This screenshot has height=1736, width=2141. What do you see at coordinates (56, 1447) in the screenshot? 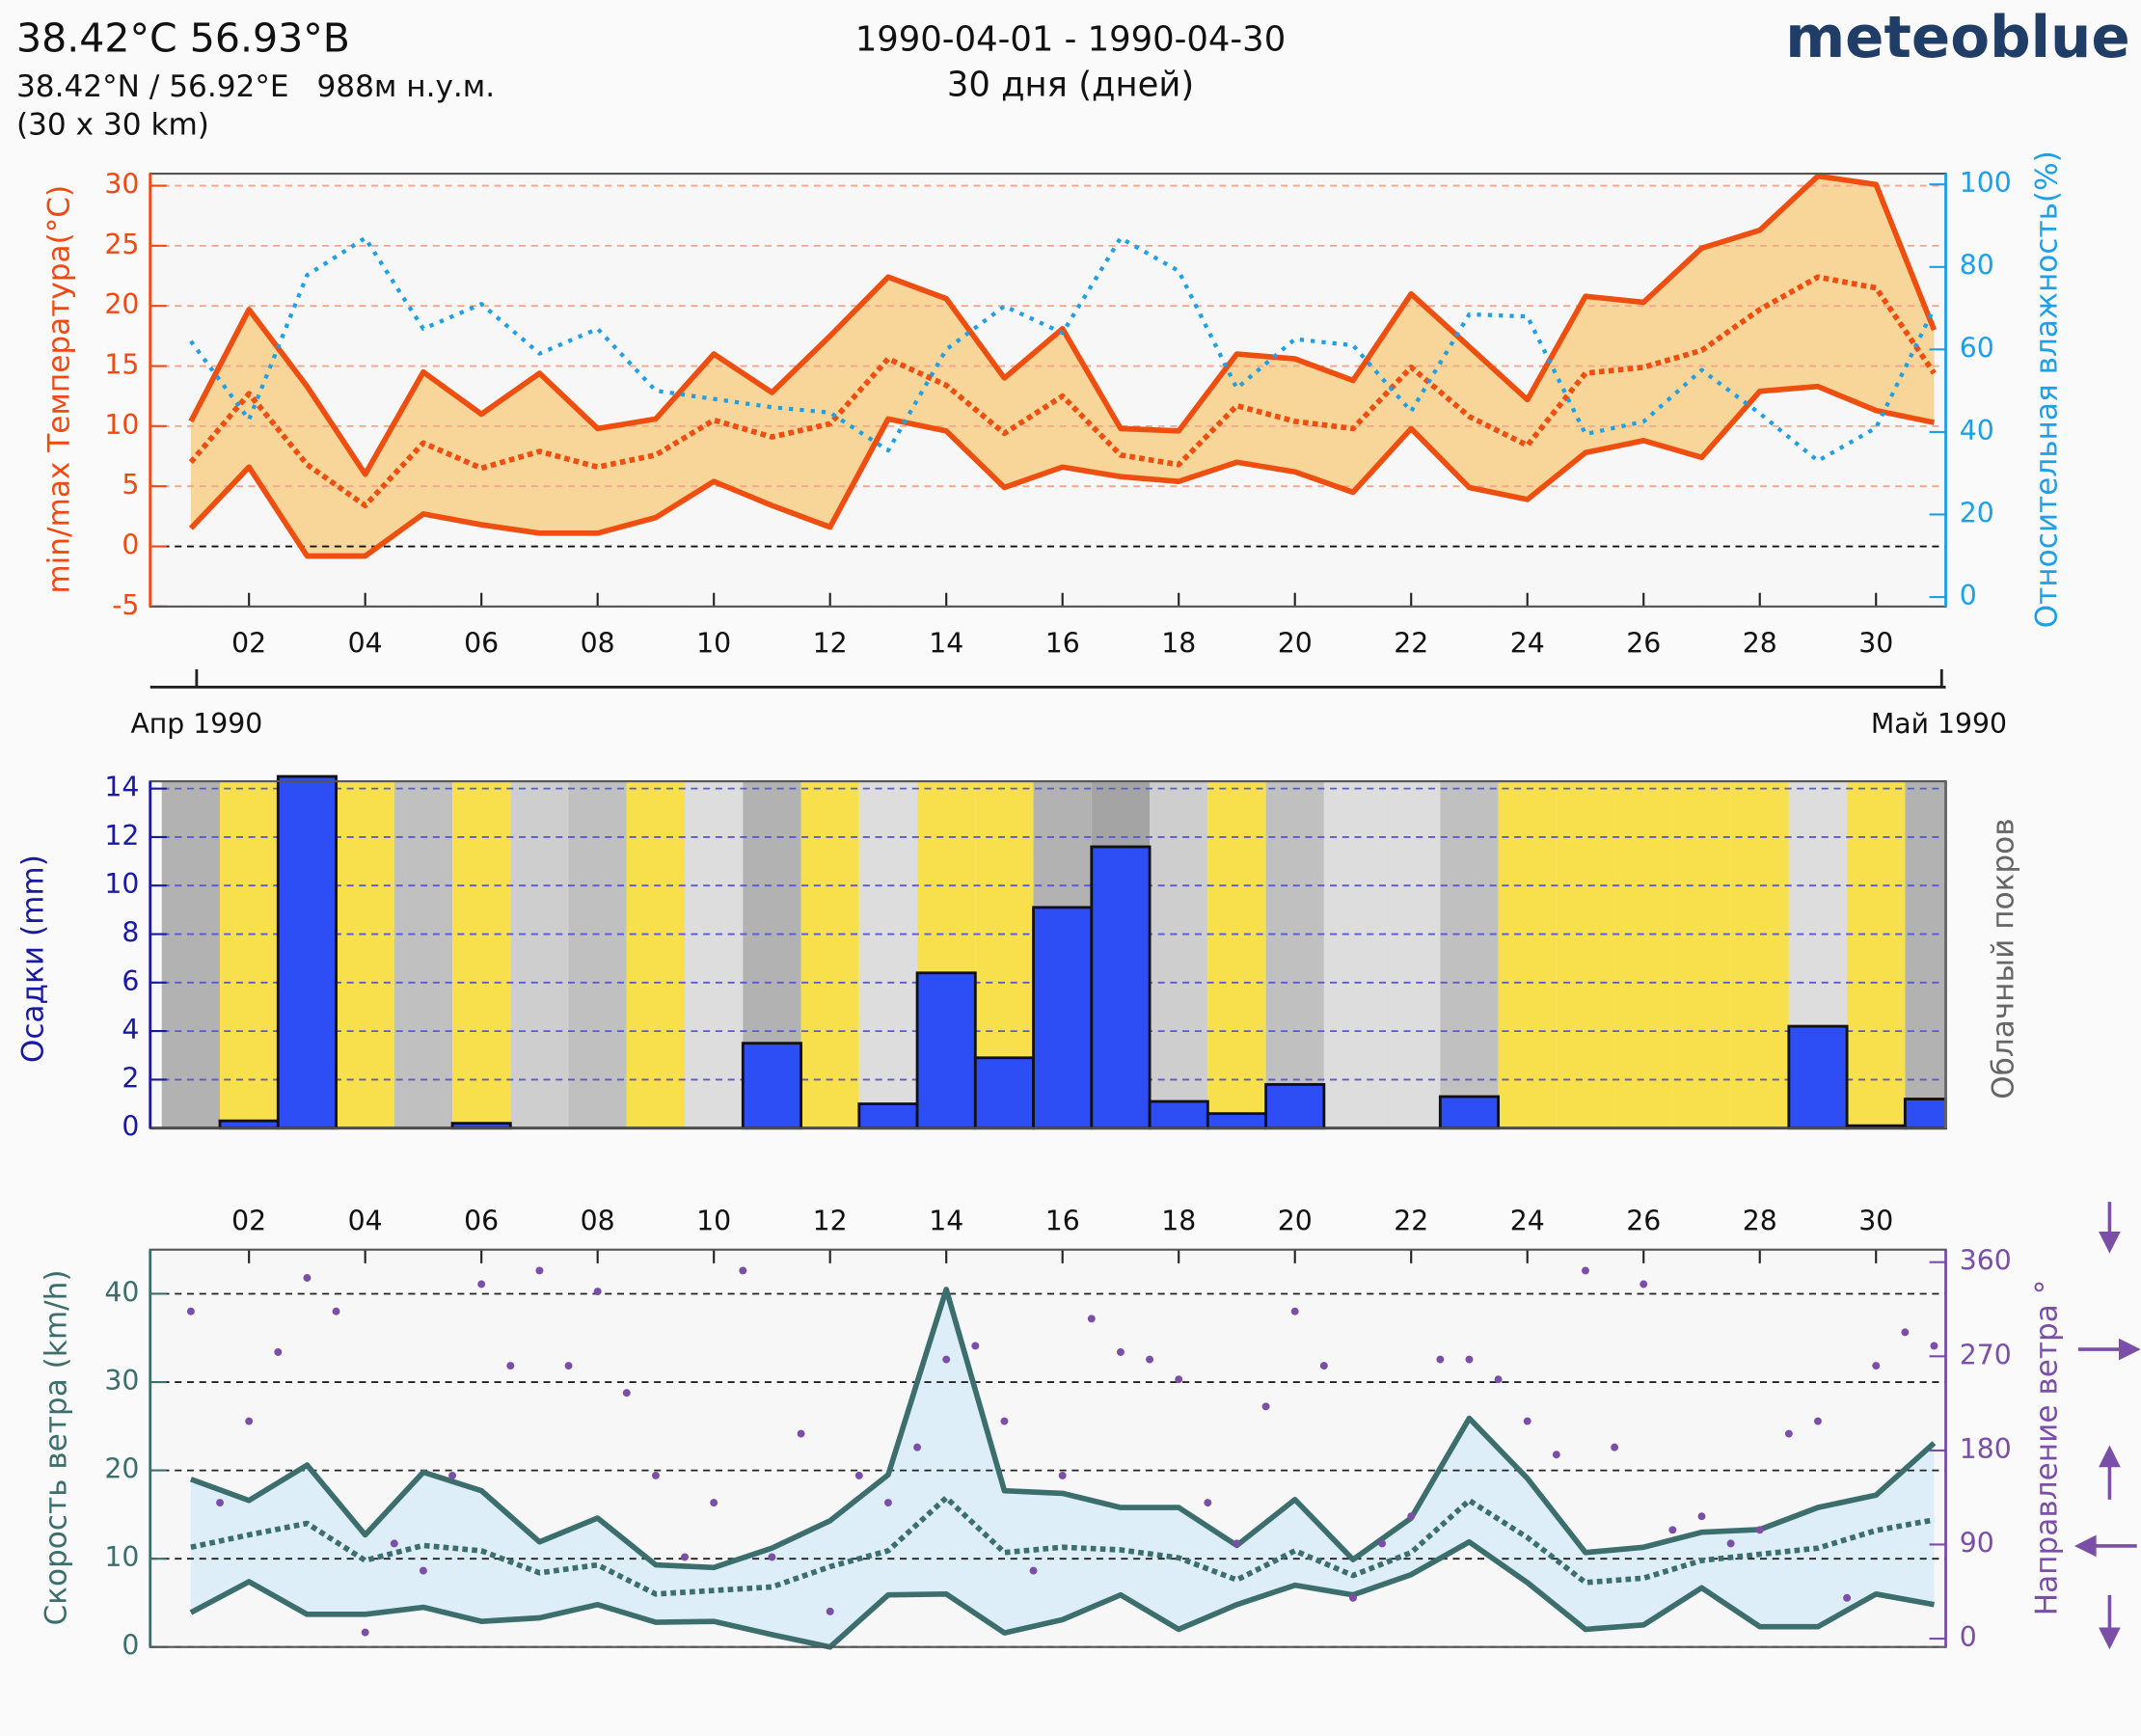
I see `y-axis-title: Скорость ветра (km/h)` at bounding box center [56, 1447].